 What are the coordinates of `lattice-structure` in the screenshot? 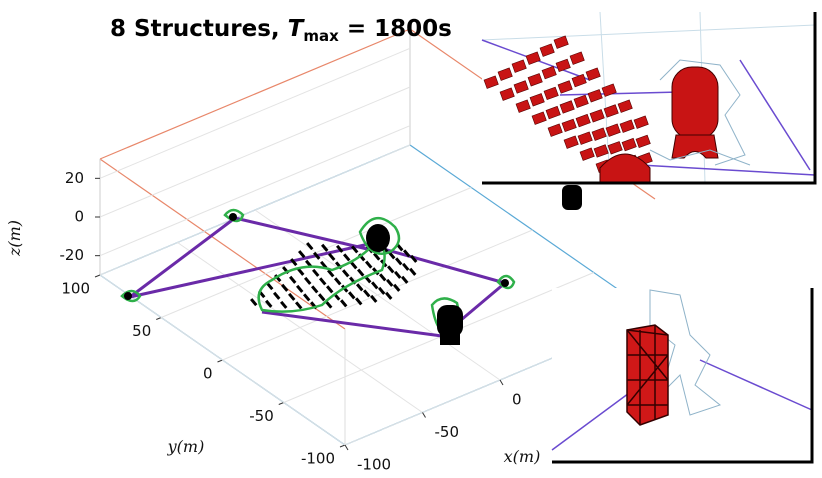 It's located at (647, 375).